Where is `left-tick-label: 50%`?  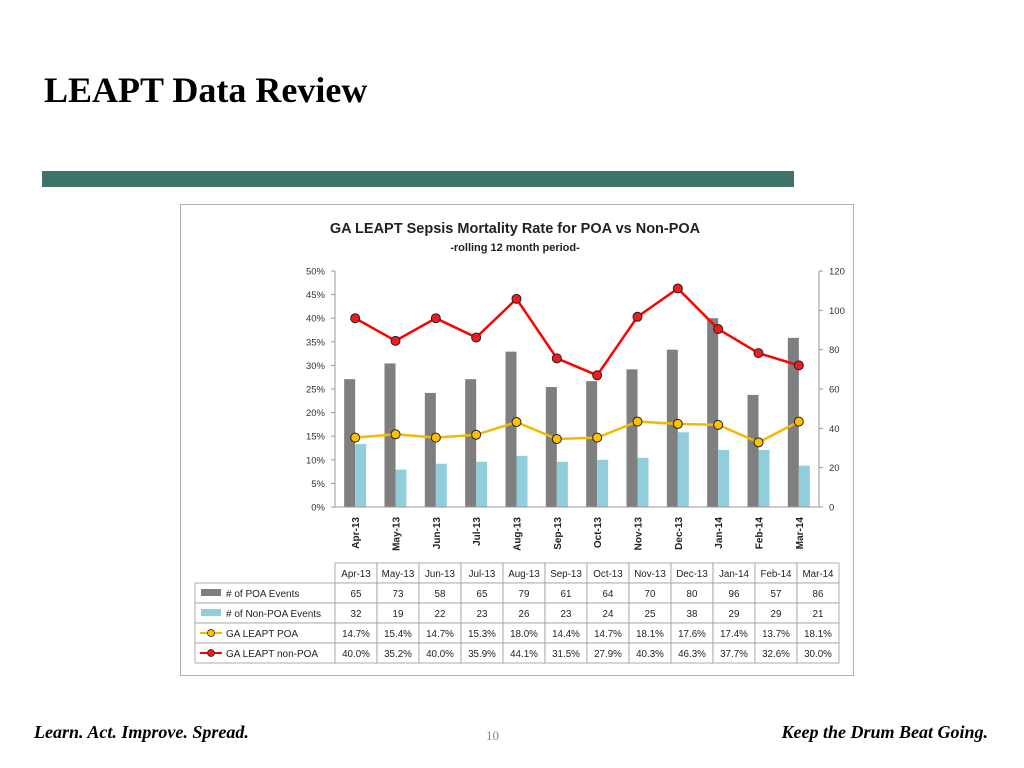 left-tick-label: 50% is located at coordinates (316, 272).